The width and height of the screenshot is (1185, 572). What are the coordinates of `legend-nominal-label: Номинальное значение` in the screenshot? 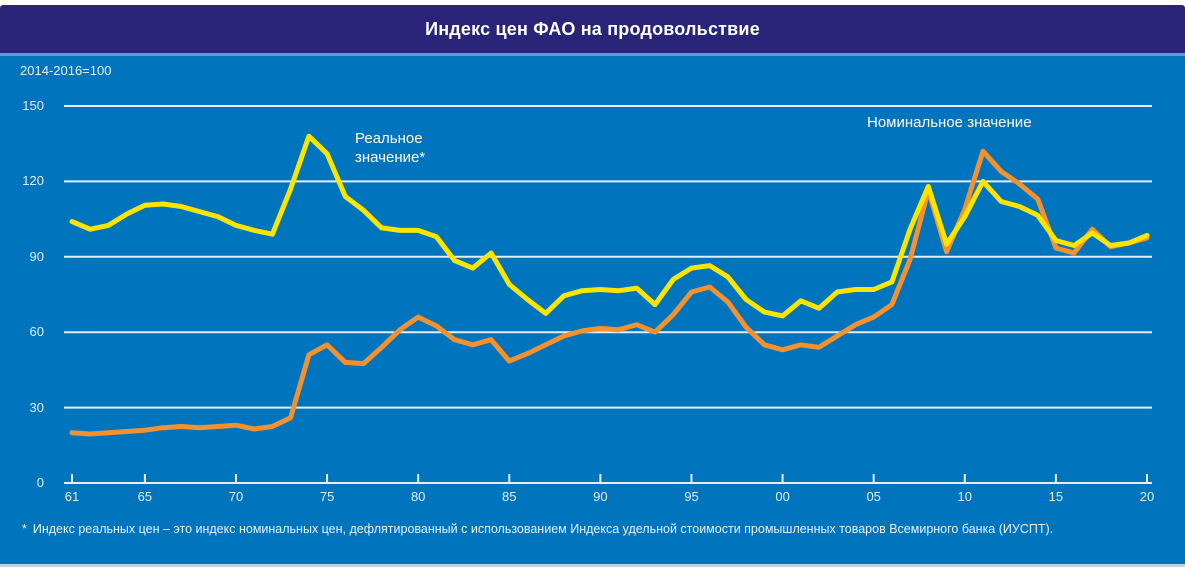 It's located at (949, 122).